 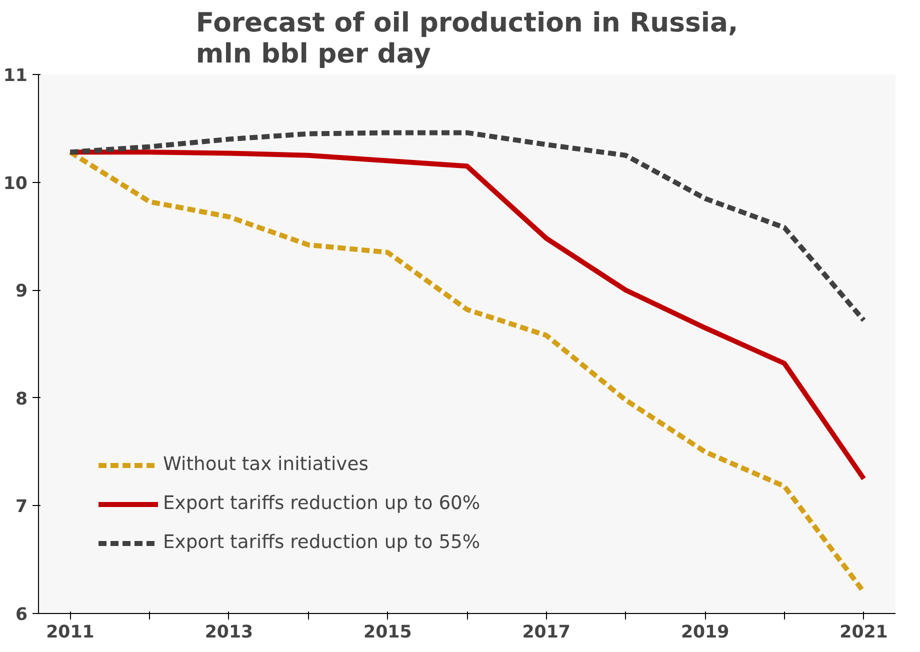 I want to click on x-tick-label: 2015, so click(x=388, y=632).